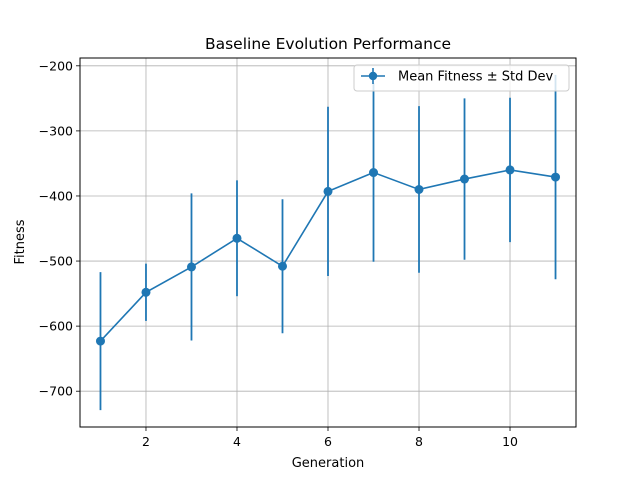 The width and height of the screenshot is (640, 480). Describe the element at coordinates (20, 241) in the screenshot. I see `y-axis-label: Fitness` at that location.